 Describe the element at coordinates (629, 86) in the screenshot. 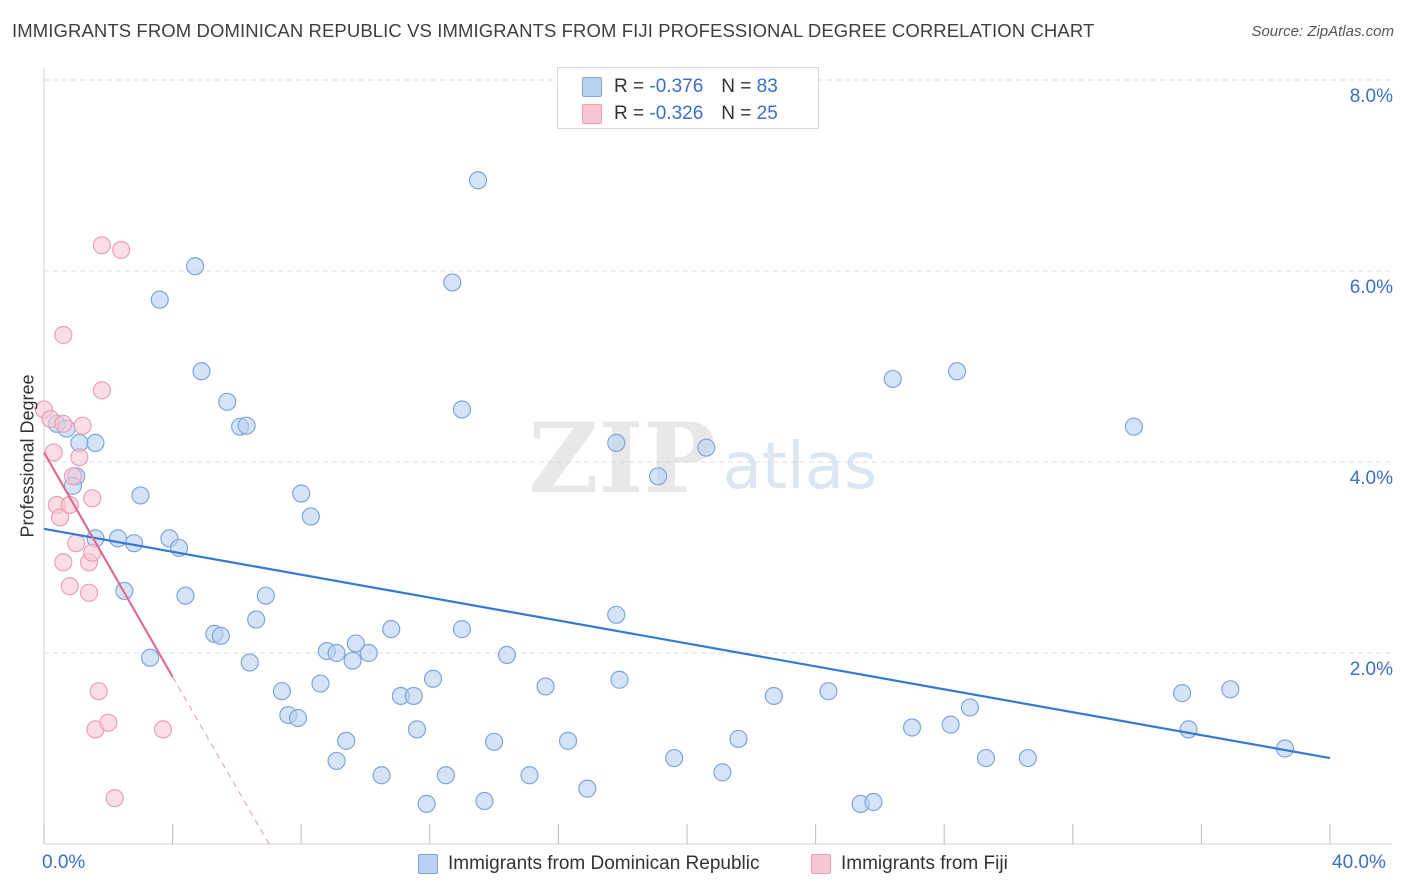

I see `legend-r-label: R =` at that location.